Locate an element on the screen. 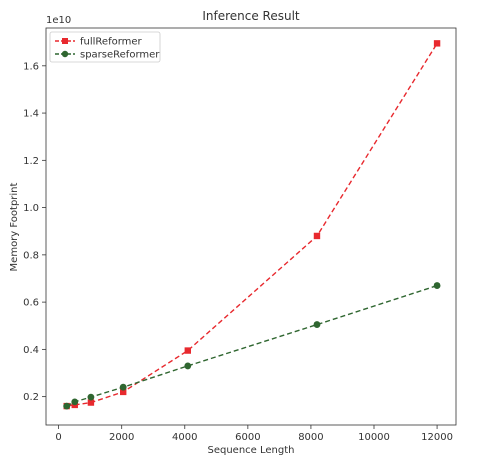 The height and width of the screenshot is (467, 480). legend: fullReformer sparseReformer is located at coordinates (105, 47).